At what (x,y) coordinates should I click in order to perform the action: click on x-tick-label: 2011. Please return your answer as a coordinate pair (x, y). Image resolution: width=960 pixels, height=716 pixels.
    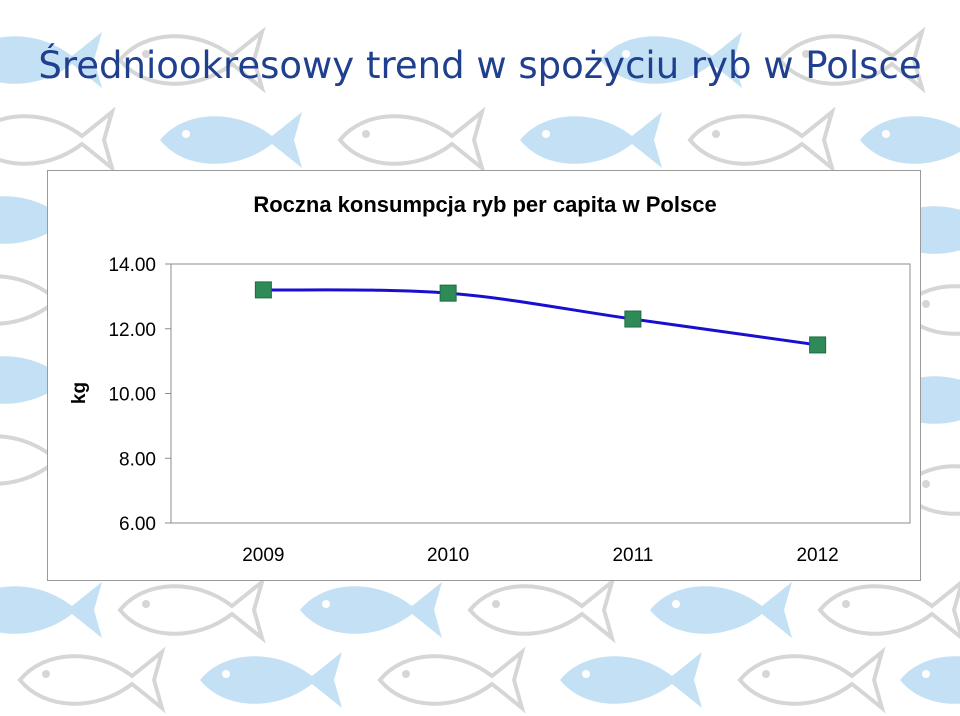
    Looking at the image, I should click on (632, 555).